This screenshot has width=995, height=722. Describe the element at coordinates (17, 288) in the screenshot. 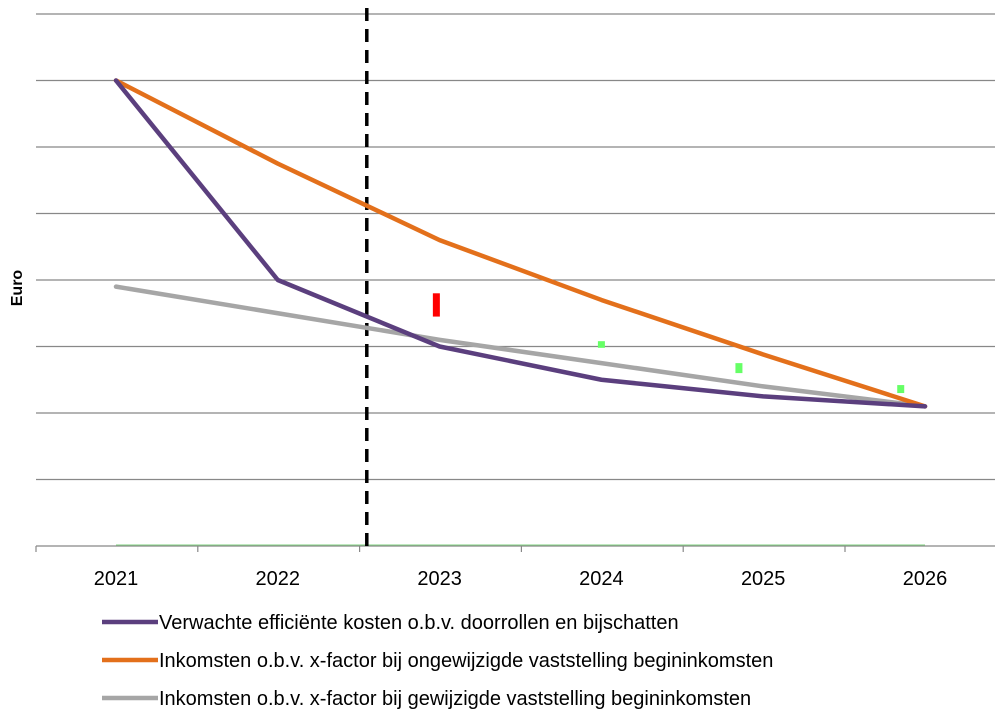

I see `y-axis-title: Euro` at that location.